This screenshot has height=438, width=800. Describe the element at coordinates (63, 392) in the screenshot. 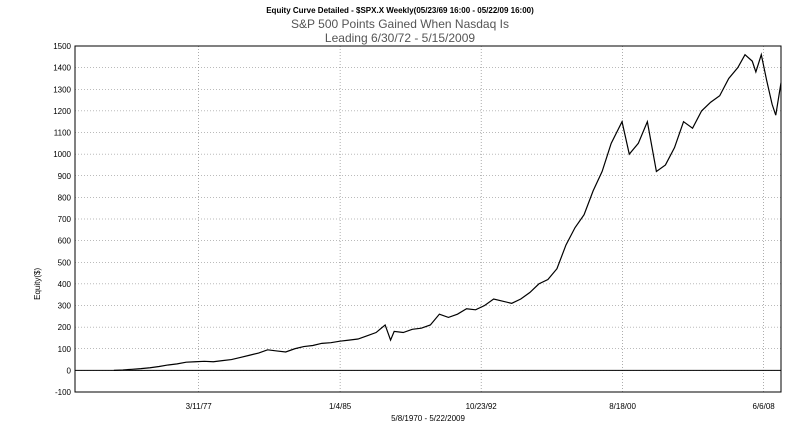

I see `y-tick-label: -100` at that location.